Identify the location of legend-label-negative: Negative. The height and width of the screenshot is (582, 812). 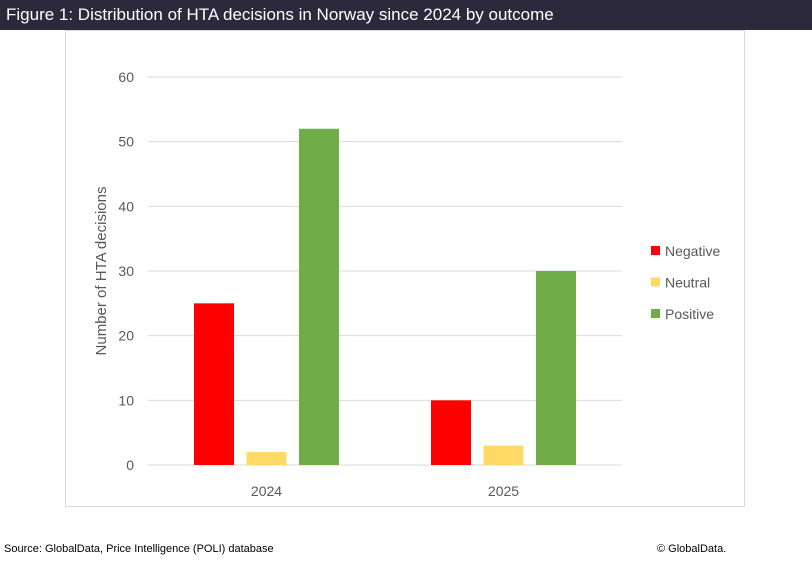
(692, 251).